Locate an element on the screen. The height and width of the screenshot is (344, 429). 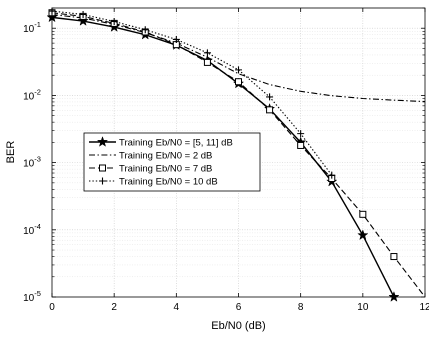
x-tick-label: 12 is located at coordinates (424, 307).